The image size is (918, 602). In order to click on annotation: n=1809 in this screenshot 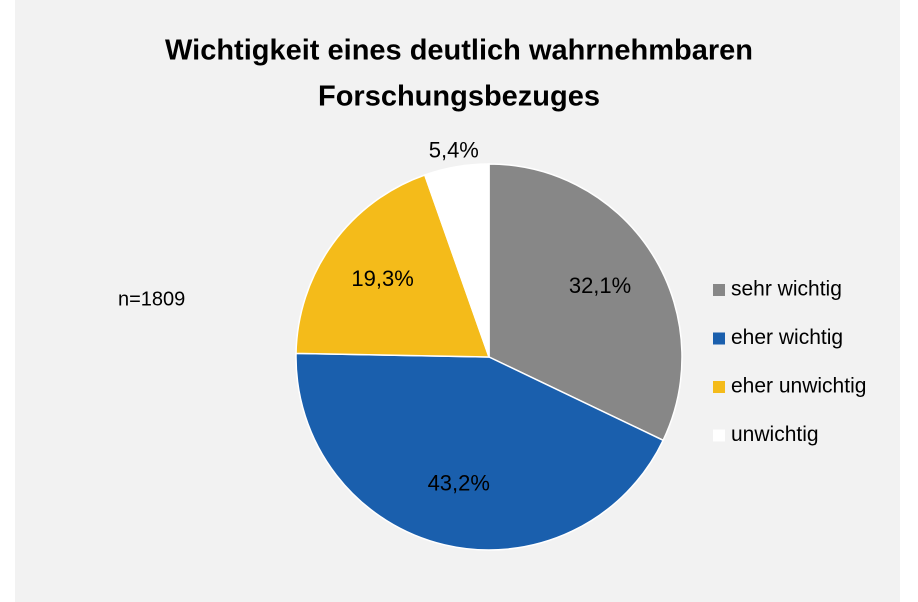, I will do `click(151, 299)`.